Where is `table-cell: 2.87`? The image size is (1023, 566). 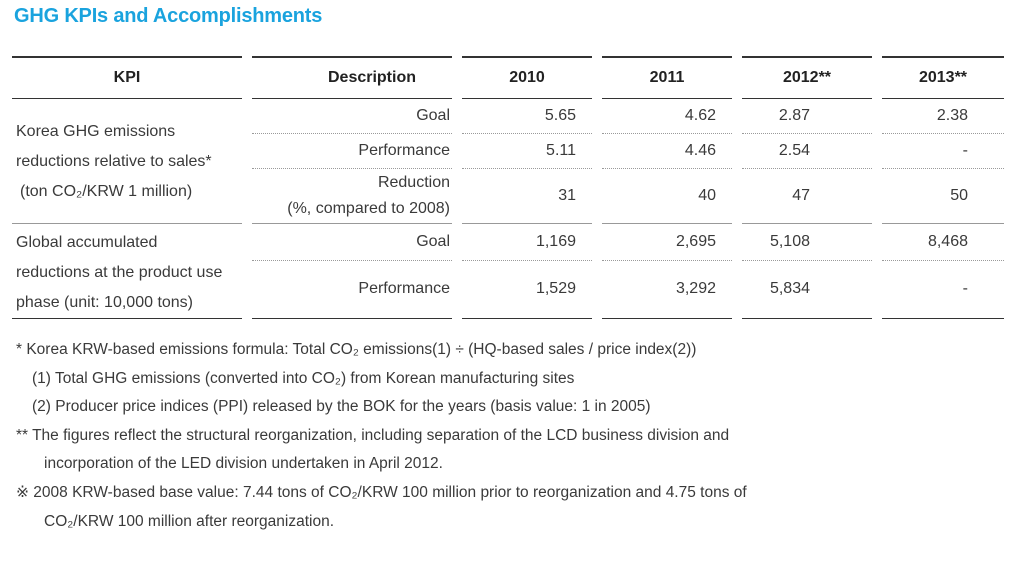
table-cell: 2.87 is located at coordinates (807, 116).